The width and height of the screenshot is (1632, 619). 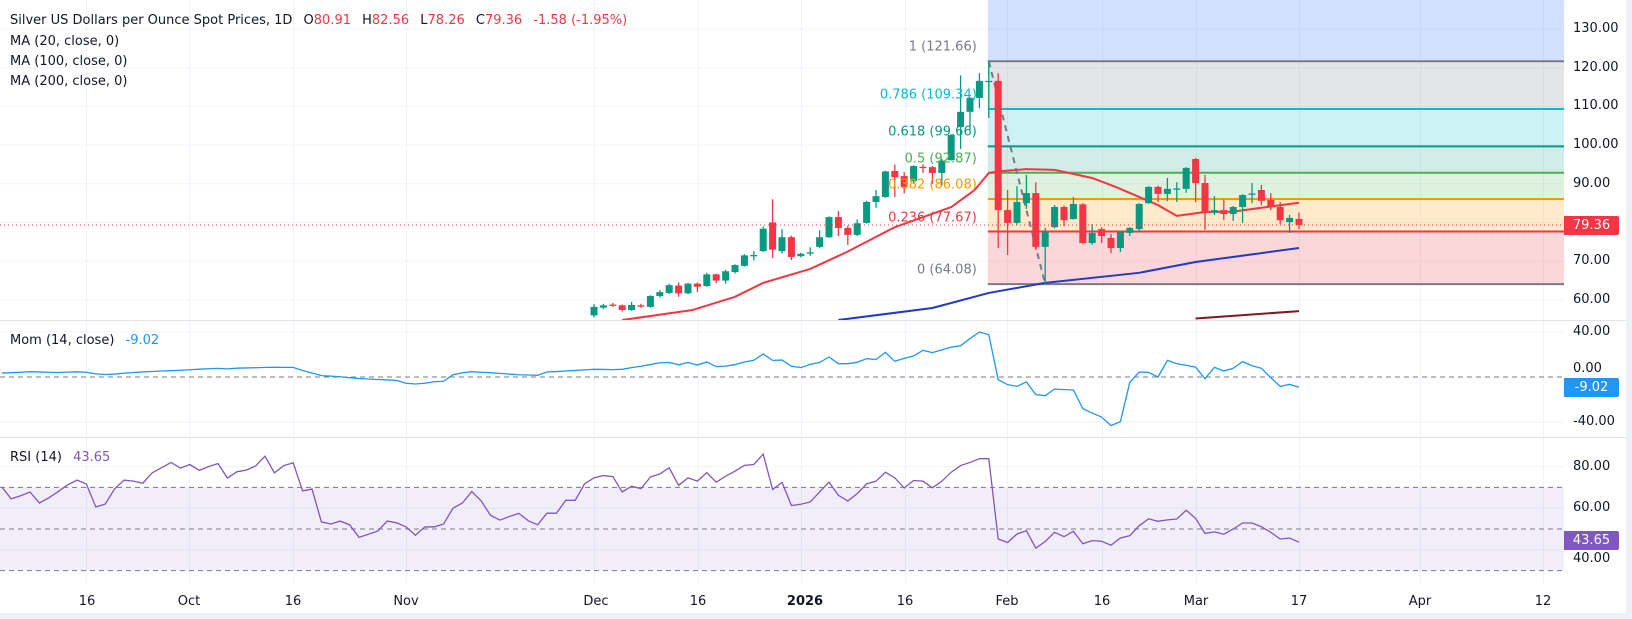 I want to click on legend-ma20: MA (20, close, 0), so click(x=65, y=41).